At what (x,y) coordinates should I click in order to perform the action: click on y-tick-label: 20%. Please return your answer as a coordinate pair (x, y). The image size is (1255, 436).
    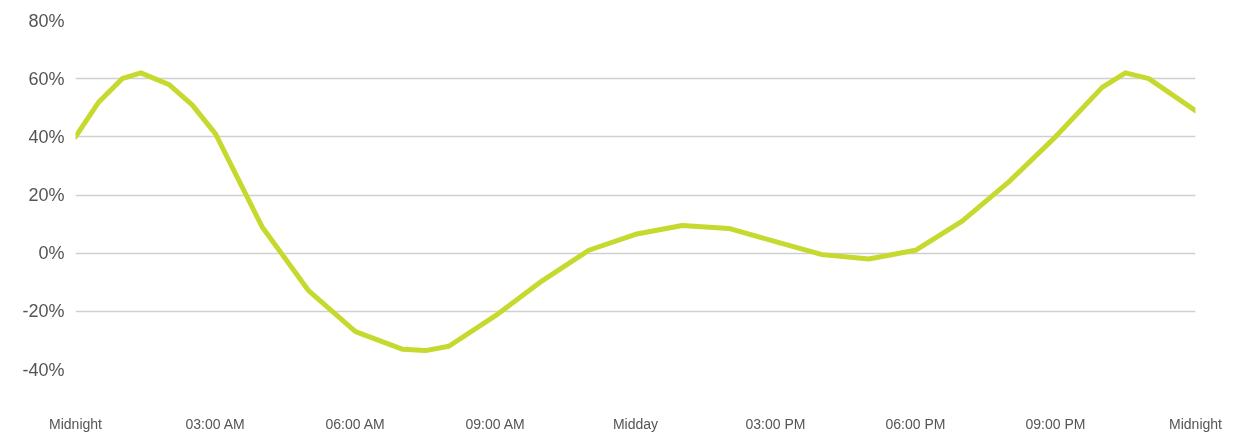
    Looking at the image, I should click on (46, 195).